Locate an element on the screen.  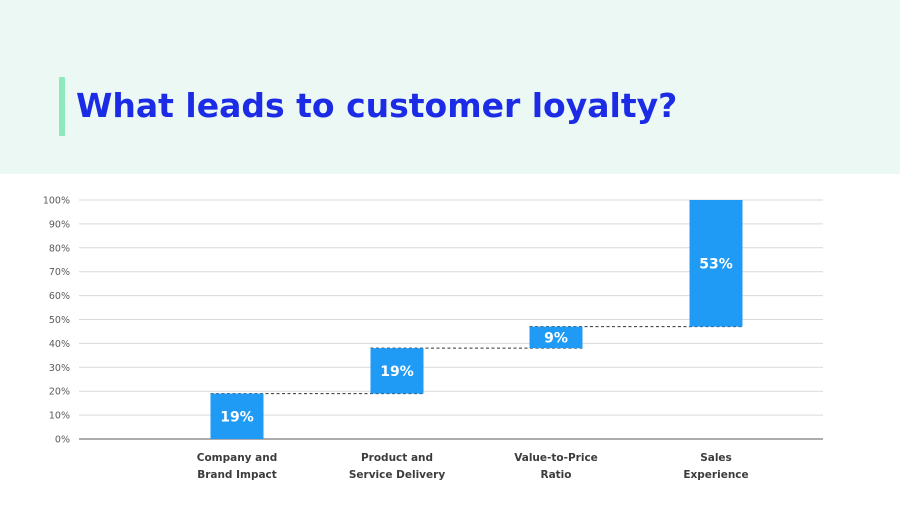
page-title: What leads to customer loyalty? is located at coordinates (377, 105).